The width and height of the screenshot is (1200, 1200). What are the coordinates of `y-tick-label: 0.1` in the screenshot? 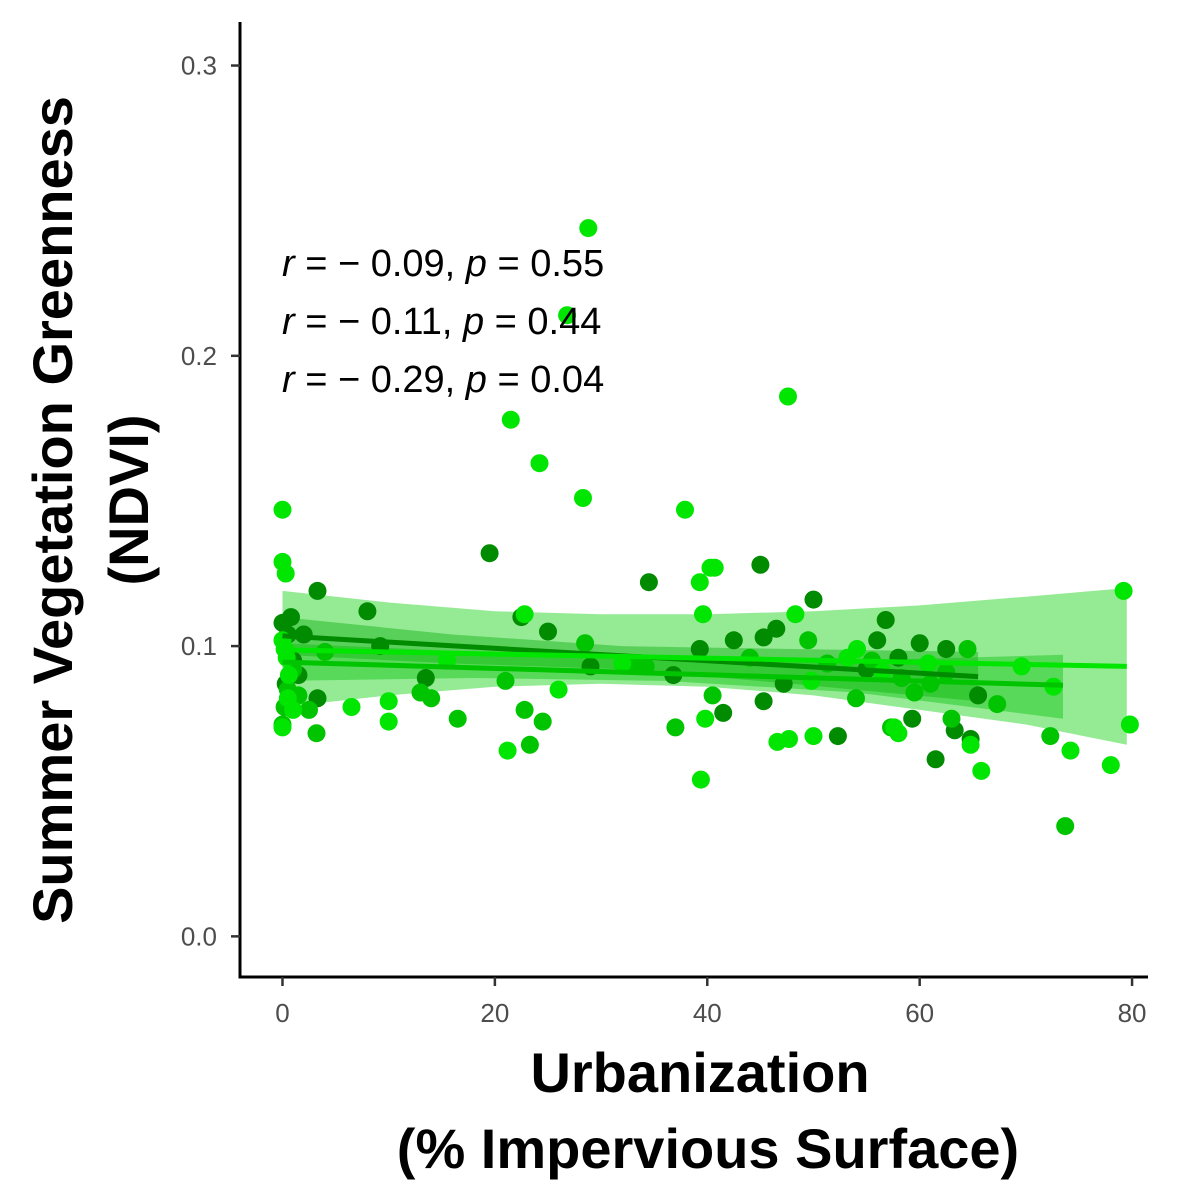 It's located at (199, 646).